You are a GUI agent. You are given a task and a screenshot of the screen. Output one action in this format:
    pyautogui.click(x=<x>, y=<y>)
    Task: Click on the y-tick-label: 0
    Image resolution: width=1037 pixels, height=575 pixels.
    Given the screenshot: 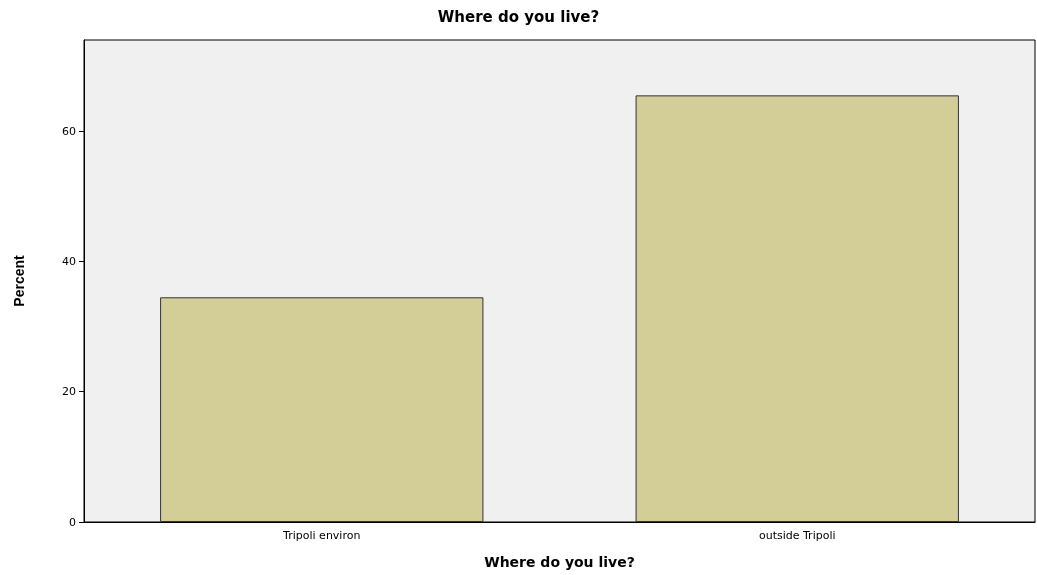 What is the action you would take?
    pyautogui.click(x=72, y=522)
    